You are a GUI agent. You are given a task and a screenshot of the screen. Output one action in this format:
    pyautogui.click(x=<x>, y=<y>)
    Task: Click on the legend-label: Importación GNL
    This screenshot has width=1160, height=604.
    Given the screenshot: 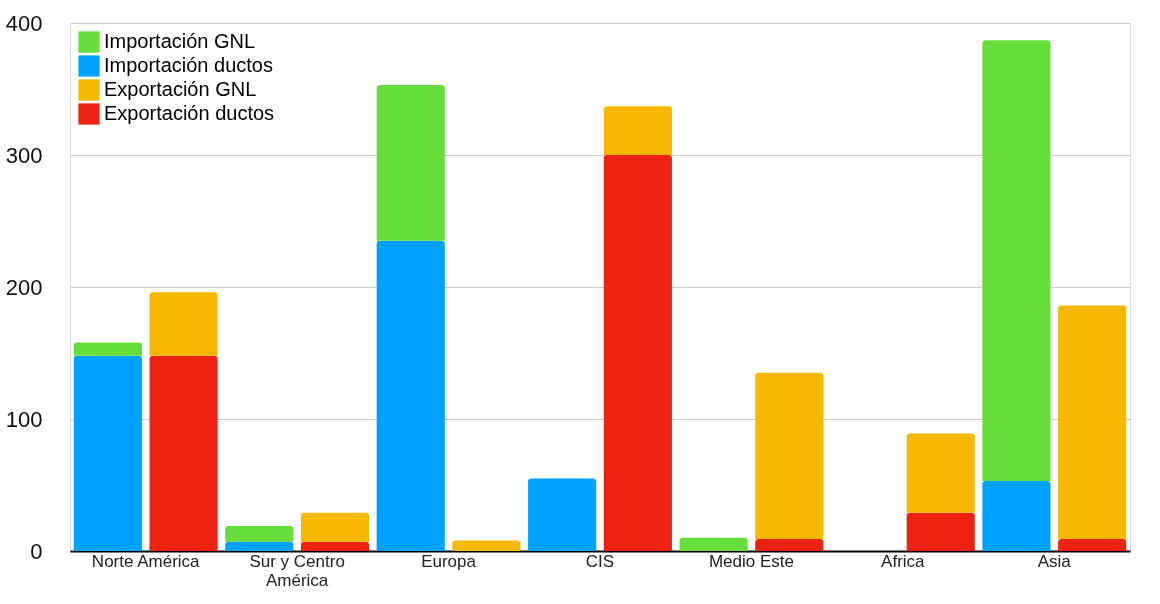 What is the action you would take?
    pyautogui.click(x=180, y=41)
    